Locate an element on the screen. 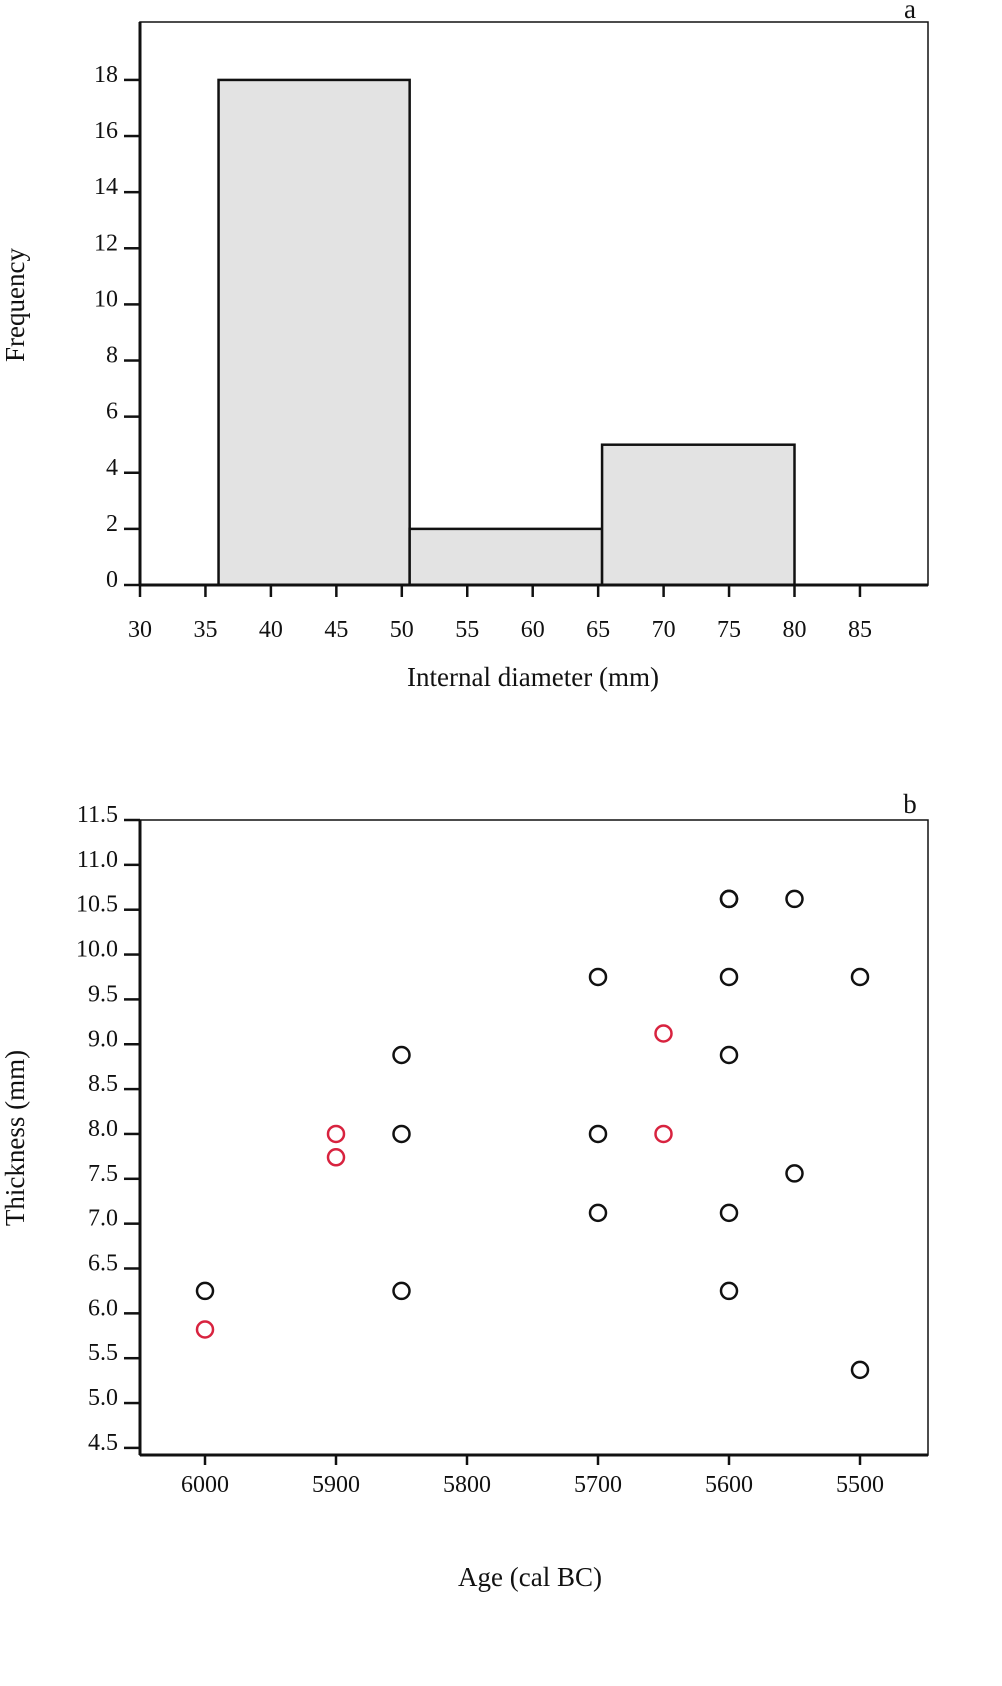  x-tick-label: 5900 is located at coordinates (336, 1485).